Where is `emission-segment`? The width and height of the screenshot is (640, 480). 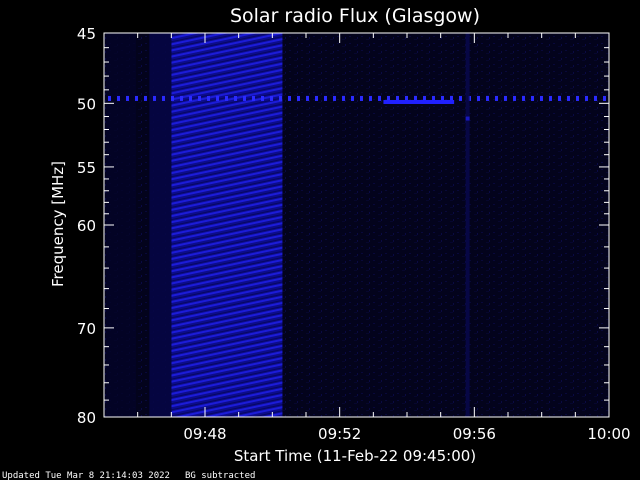
emission-segment is located at coordinates (419, 101).